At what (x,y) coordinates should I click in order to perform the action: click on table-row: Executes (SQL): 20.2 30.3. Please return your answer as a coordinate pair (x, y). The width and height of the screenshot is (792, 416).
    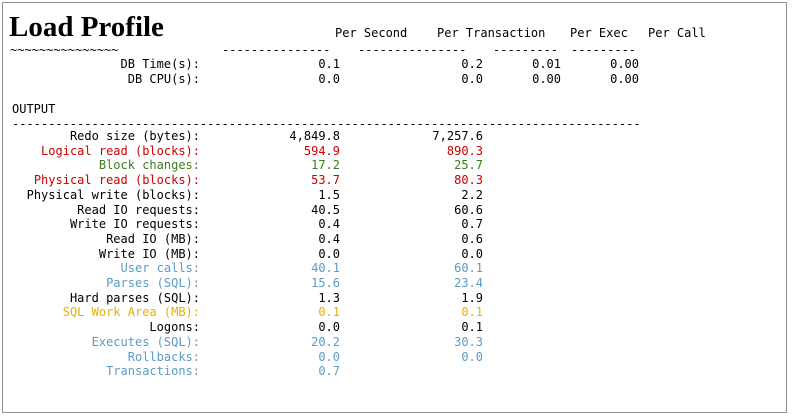
    Looking at the image, I should click on (323, 342).